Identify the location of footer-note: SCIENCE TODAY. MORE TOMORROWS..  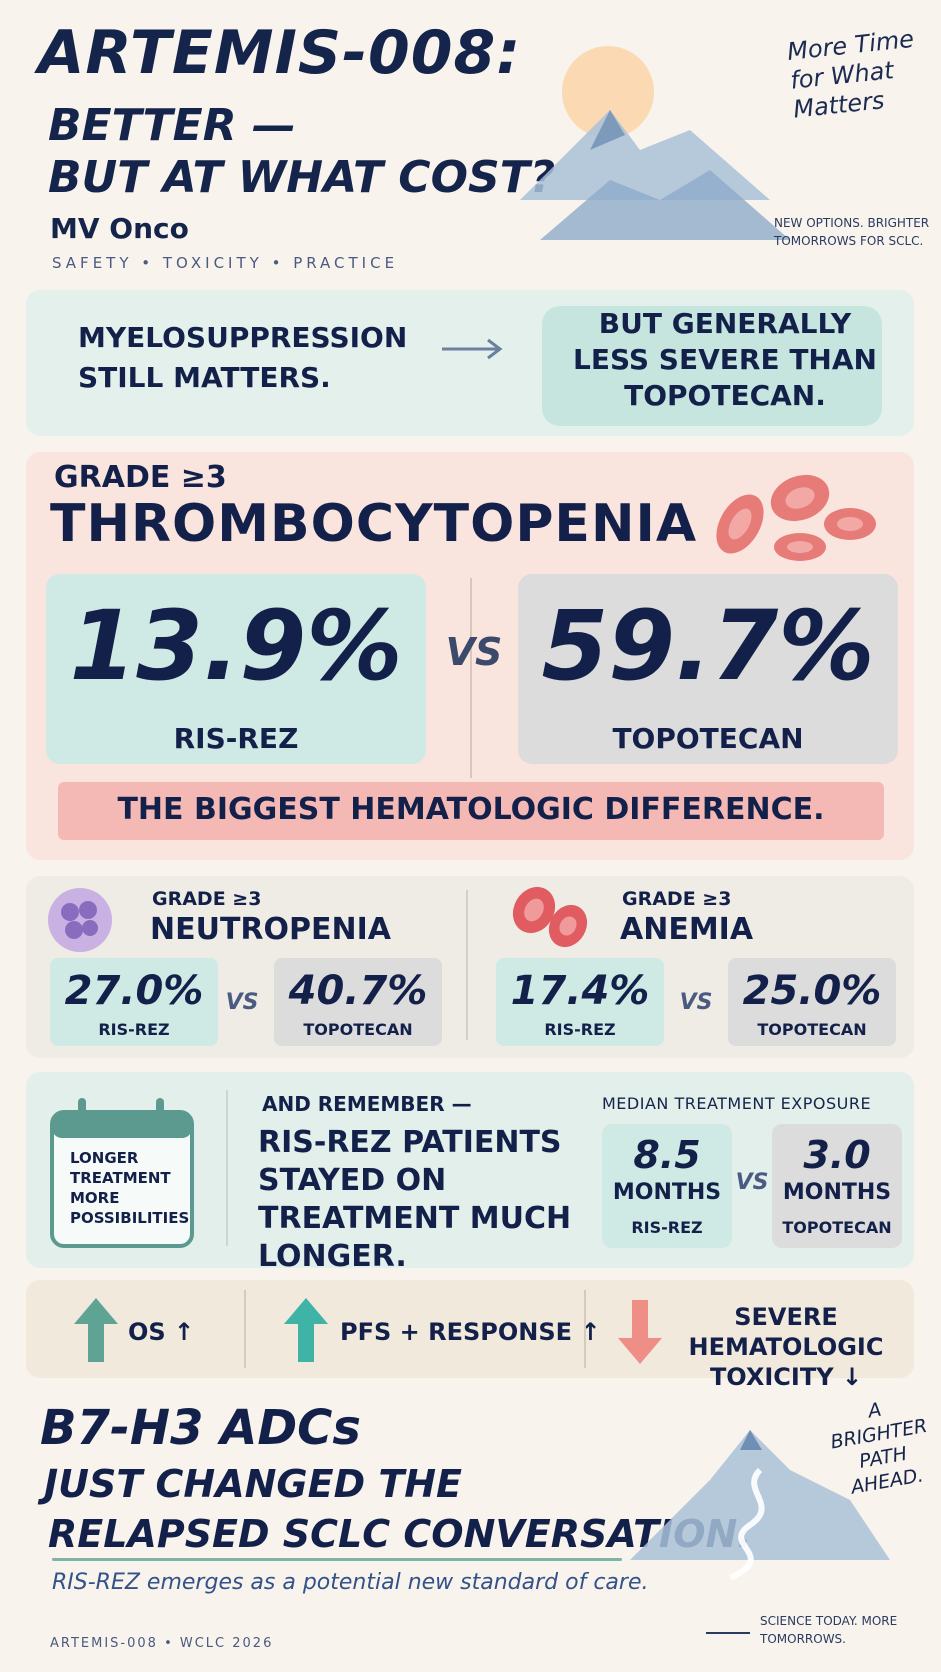
(829, 1630).